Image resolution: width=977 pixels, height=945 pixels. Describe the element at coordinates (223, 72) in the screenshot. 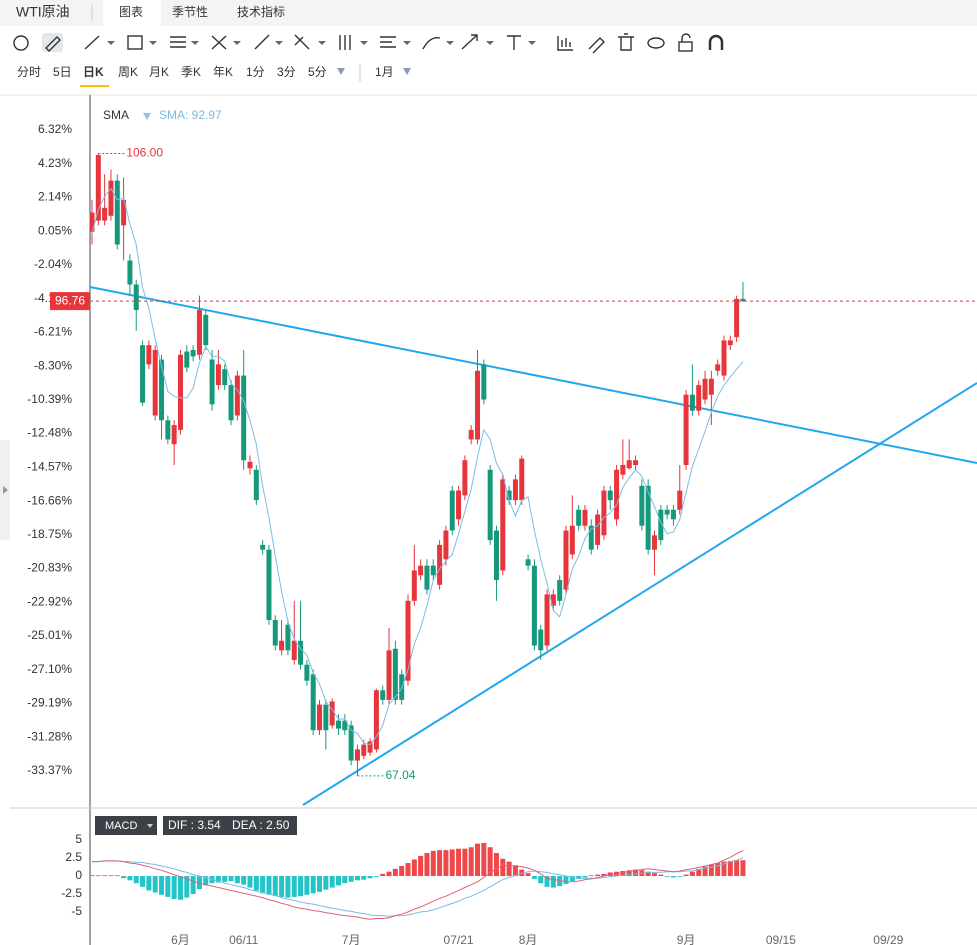

I see `period: 年K` at that location.